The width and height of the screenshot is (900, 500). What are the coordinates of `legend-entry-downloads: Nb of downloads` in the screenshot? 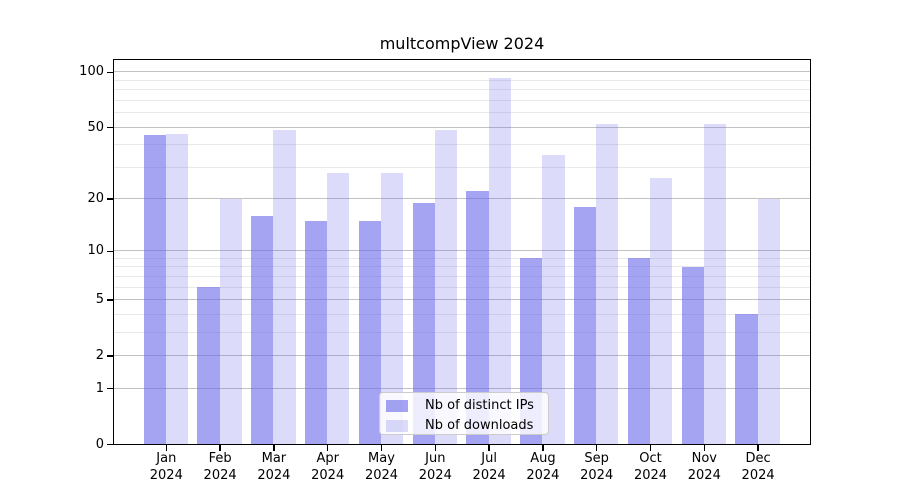 It's located at (467, 425).